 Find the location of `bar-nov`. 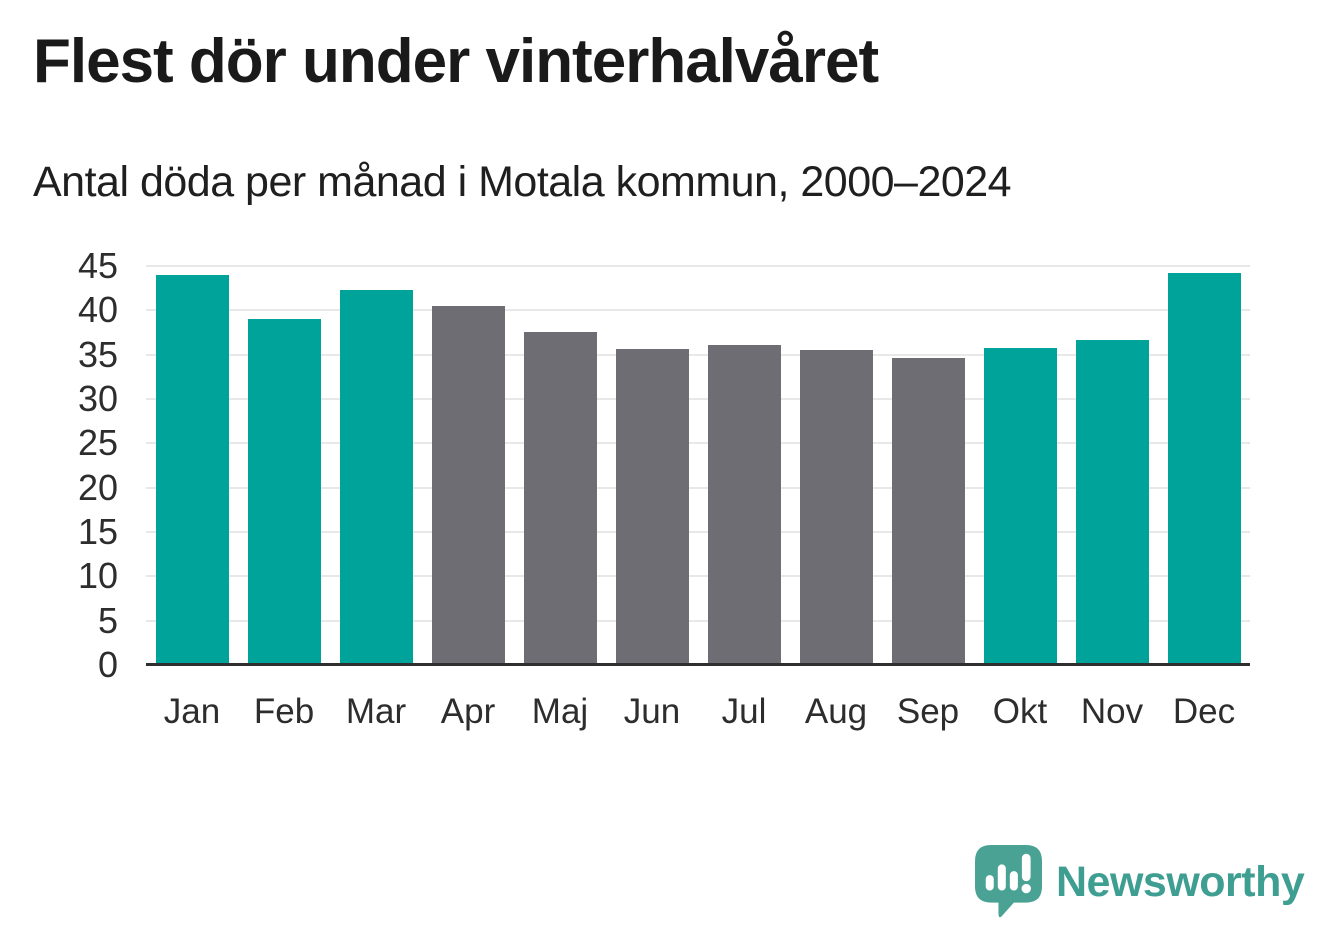

bar-nov is located at coordinates (1112, 502).